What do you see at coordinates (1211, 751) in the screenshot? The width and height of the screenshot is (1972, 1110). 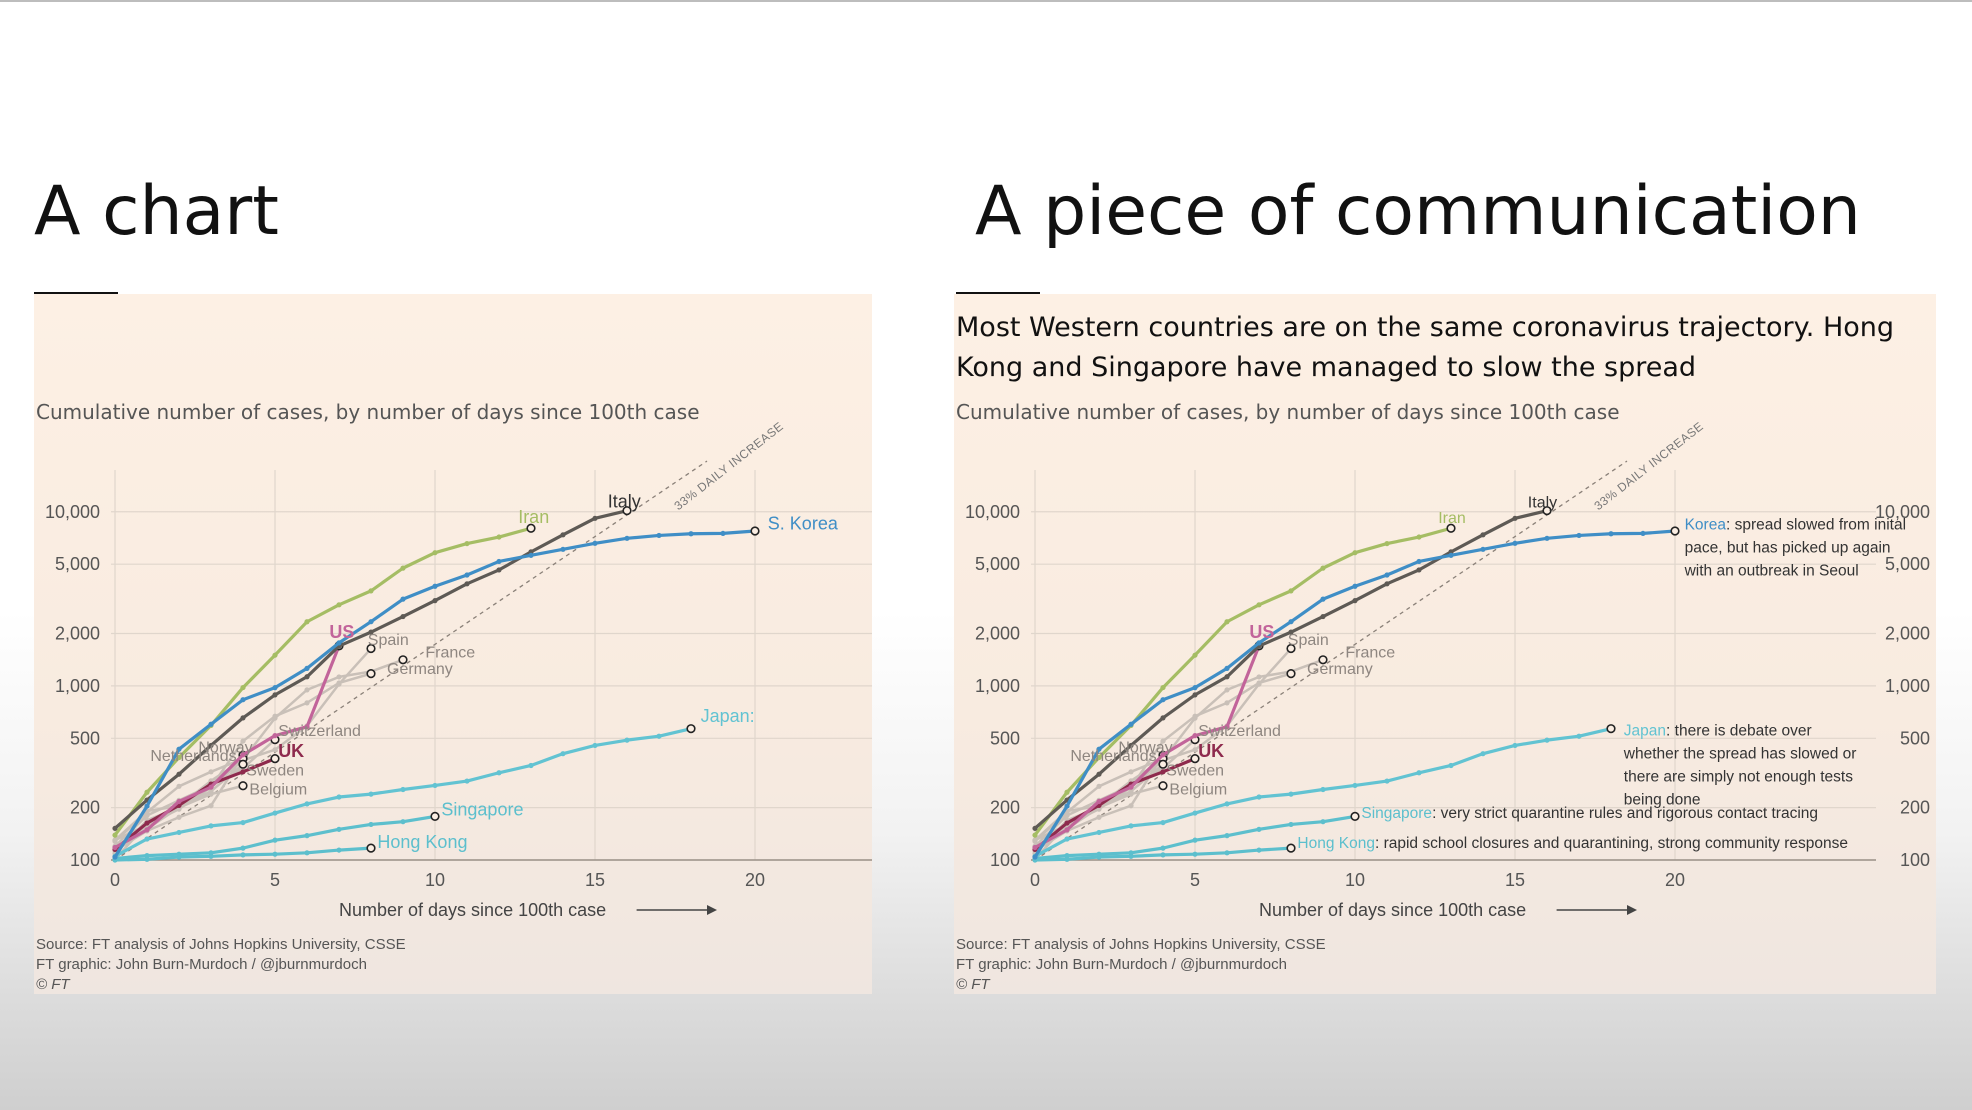 I see `series-label-uk: UK` at bounding box center [1211, 751].